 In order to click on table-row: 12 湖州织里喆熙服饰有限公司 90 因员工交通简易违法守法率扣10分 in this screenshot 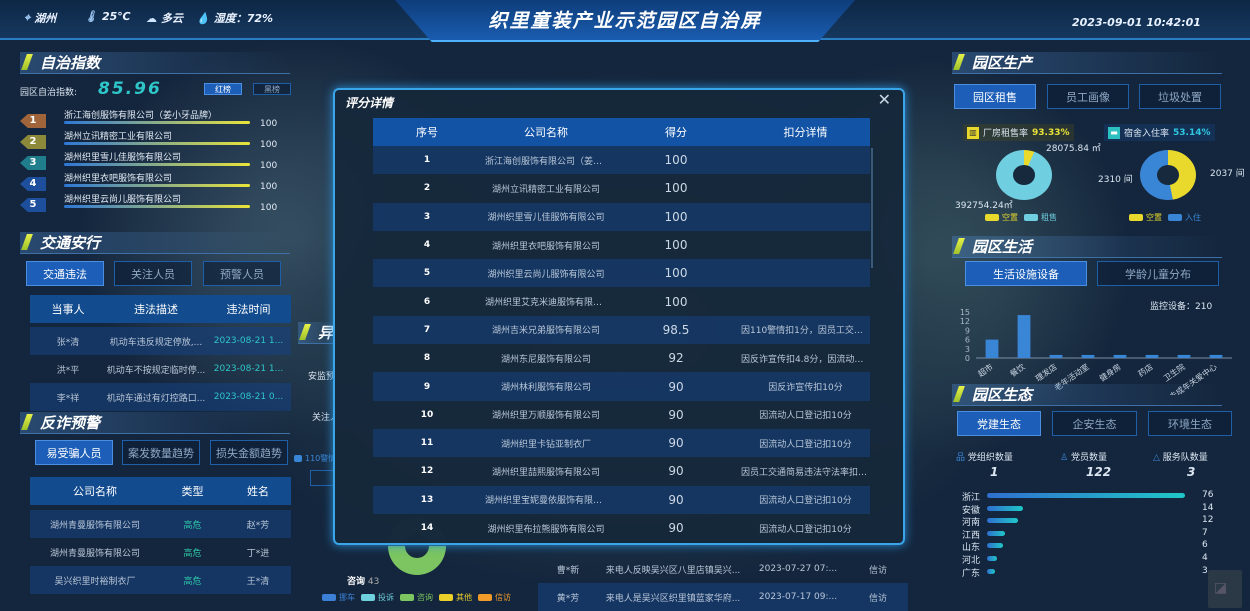, I will do `click(621, 471)`.